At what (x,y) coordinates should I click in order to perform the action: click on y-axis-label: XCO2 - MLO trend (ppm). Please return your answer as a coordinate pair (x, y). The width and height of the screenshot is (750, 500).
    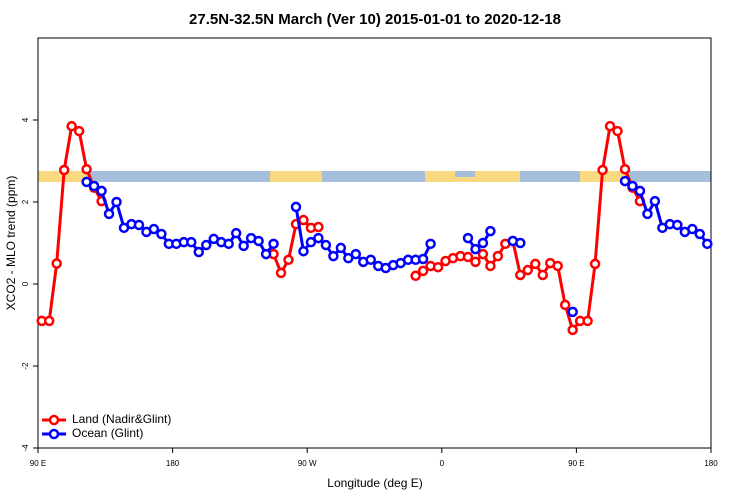
    Looking at the image, I should click on (11, 243).